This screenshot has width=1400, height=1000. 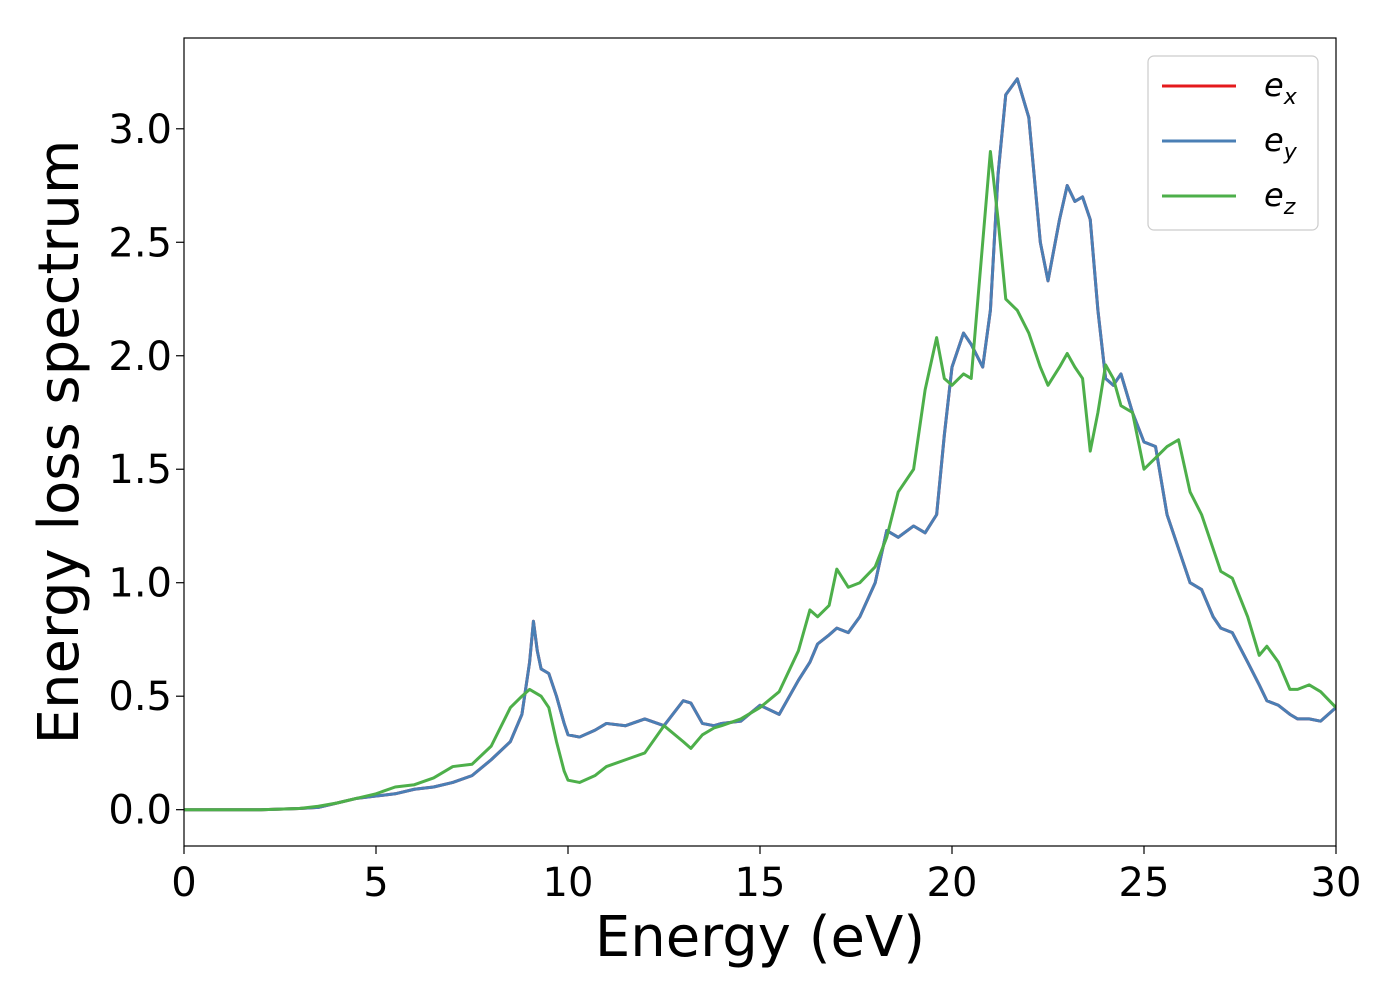 I want to click on y-tick-label: 0.5, so click(x=140, y=697).